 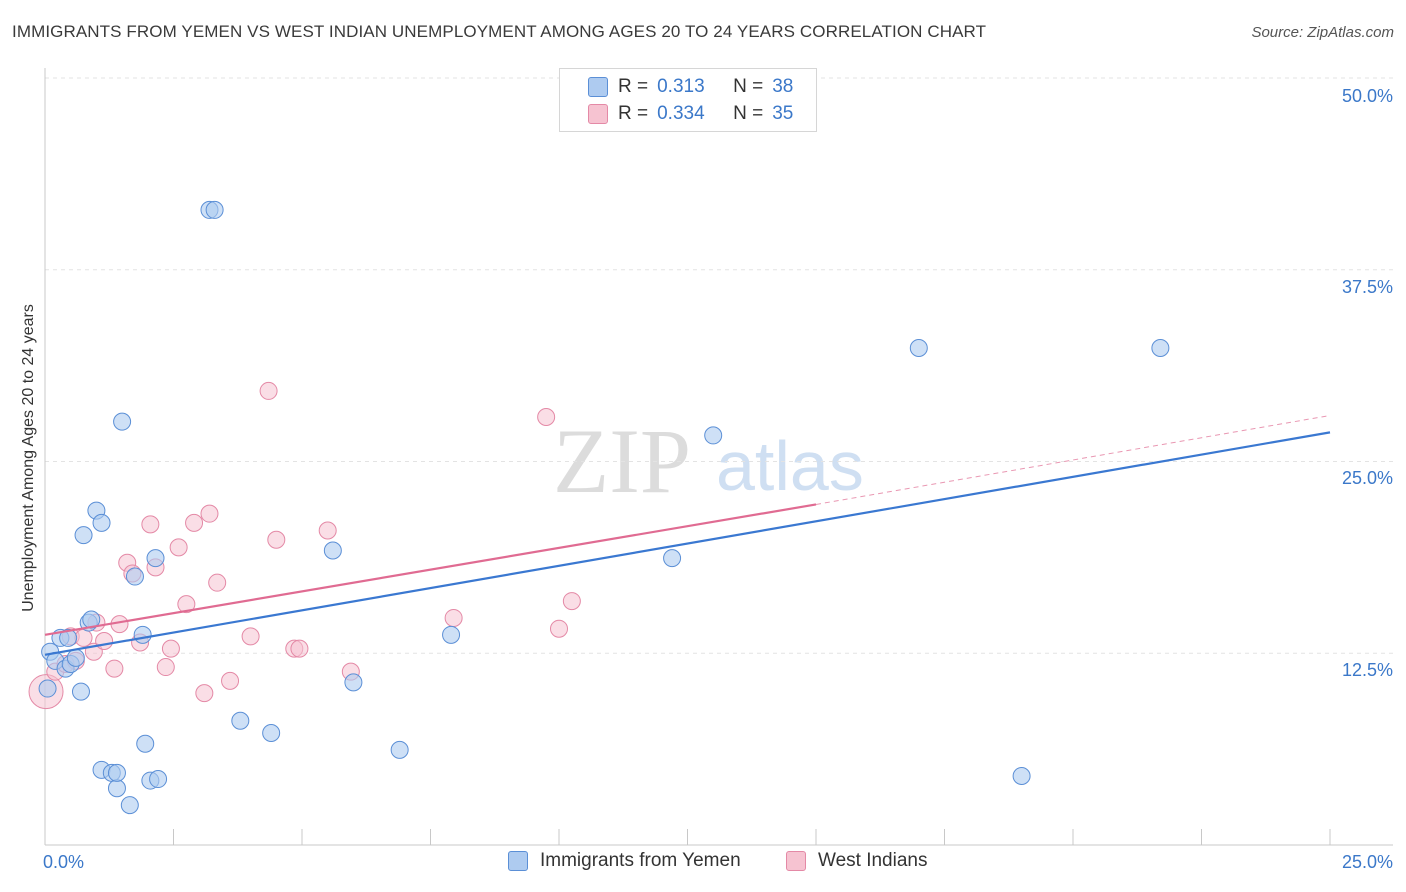 What do you see at coordinates (790, 466) in the screenshot?
I see `watermark-atlas: atlas` at bounding box center [790, 466].